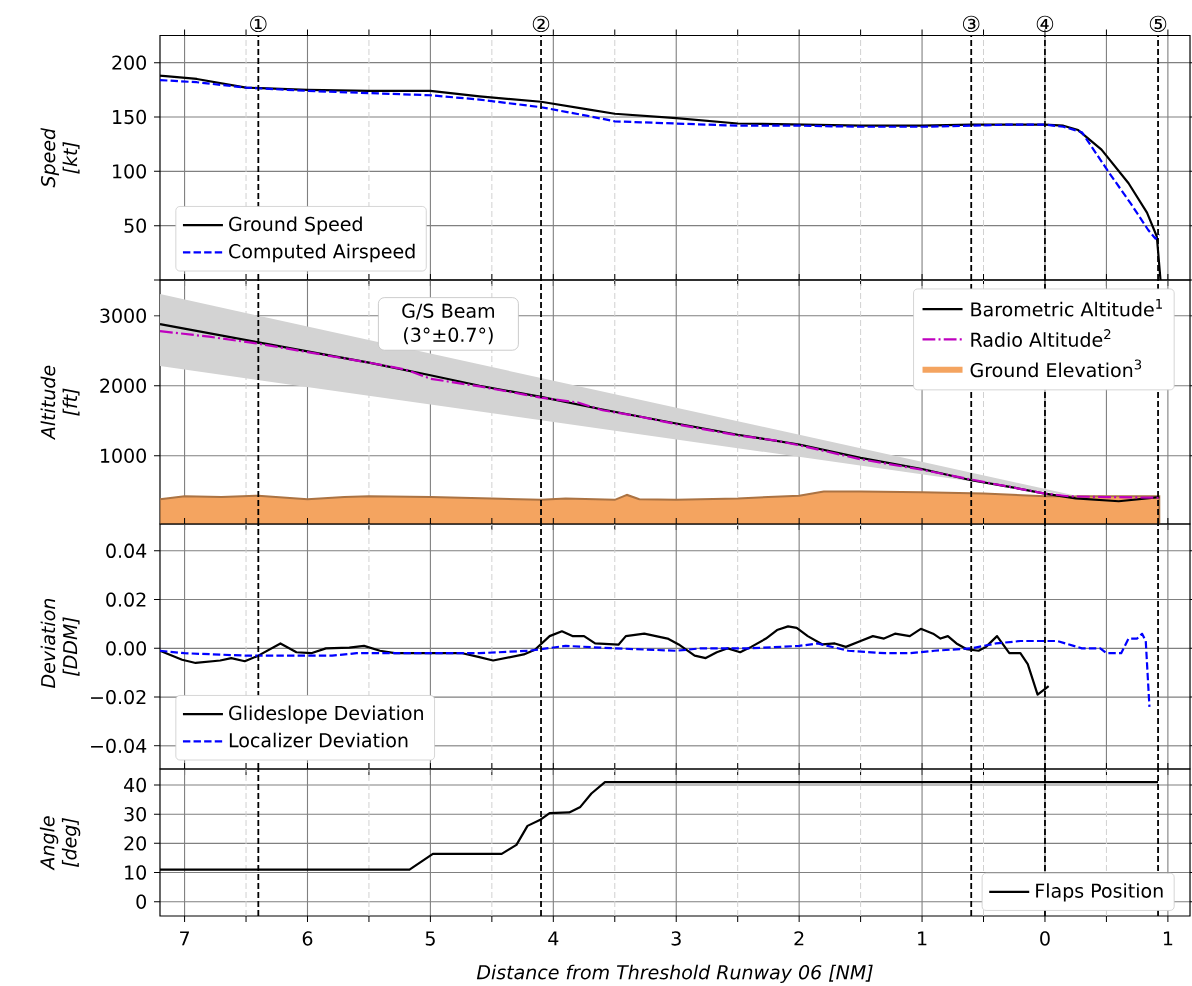 The width and height of the screenshot is (1192, 986). What do you see at coordinates (318, 740) in the screenshot?
I see `legend-label: Localizer Deviation` at bounding box center [318, 740].